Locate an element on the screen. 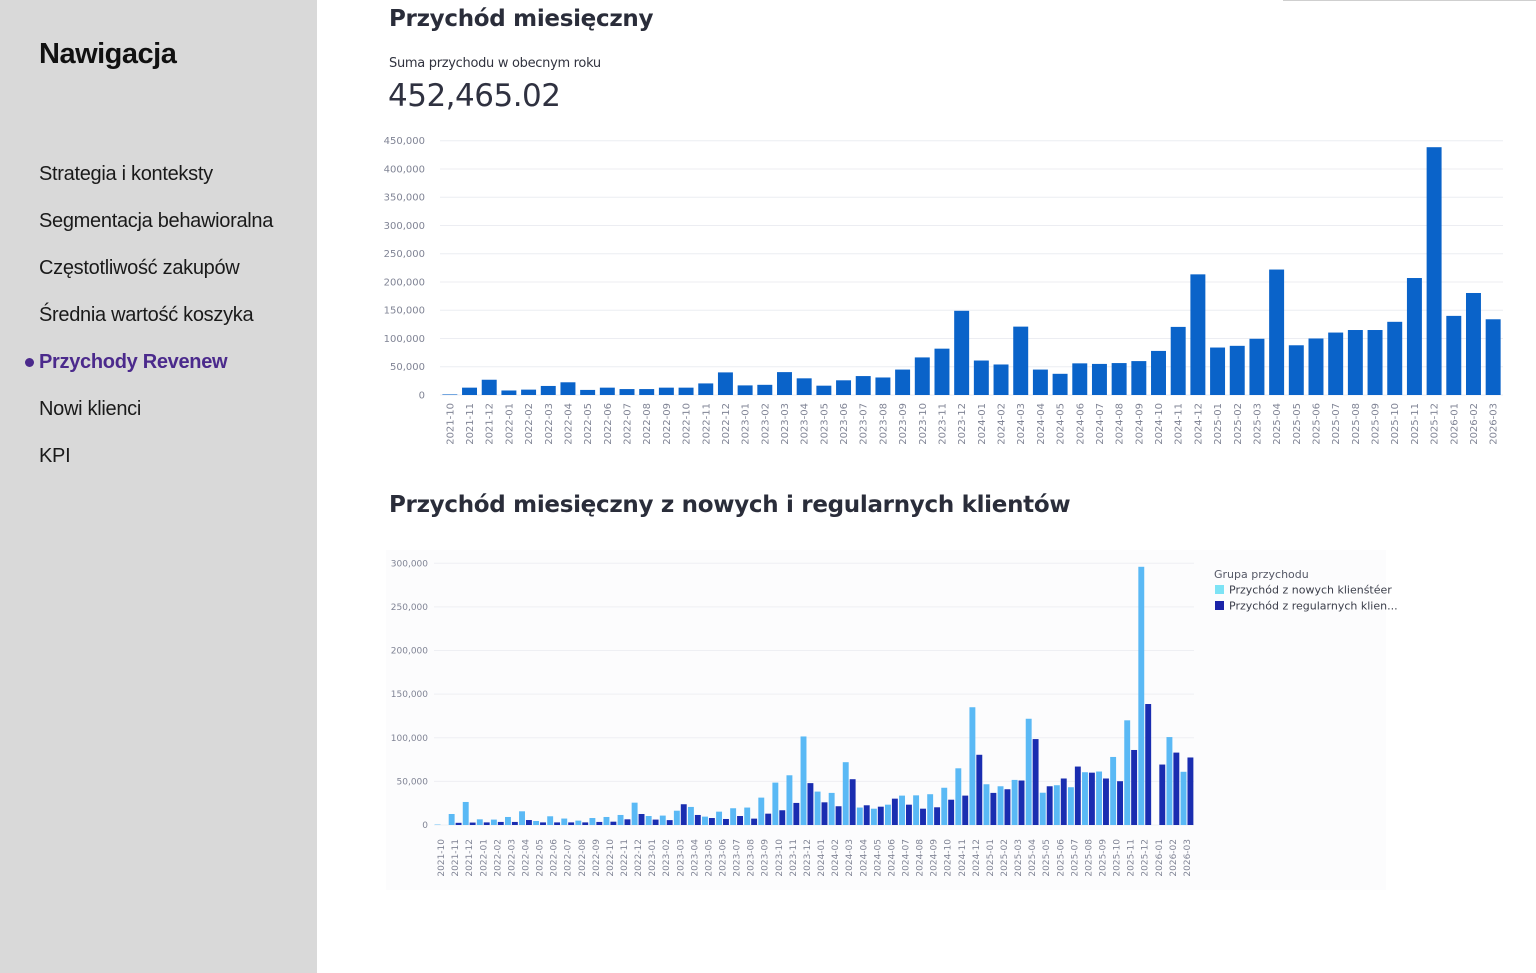 The image size is (1536, 973). y-tick-label: 200,000 is located at coordinates (409, 652).